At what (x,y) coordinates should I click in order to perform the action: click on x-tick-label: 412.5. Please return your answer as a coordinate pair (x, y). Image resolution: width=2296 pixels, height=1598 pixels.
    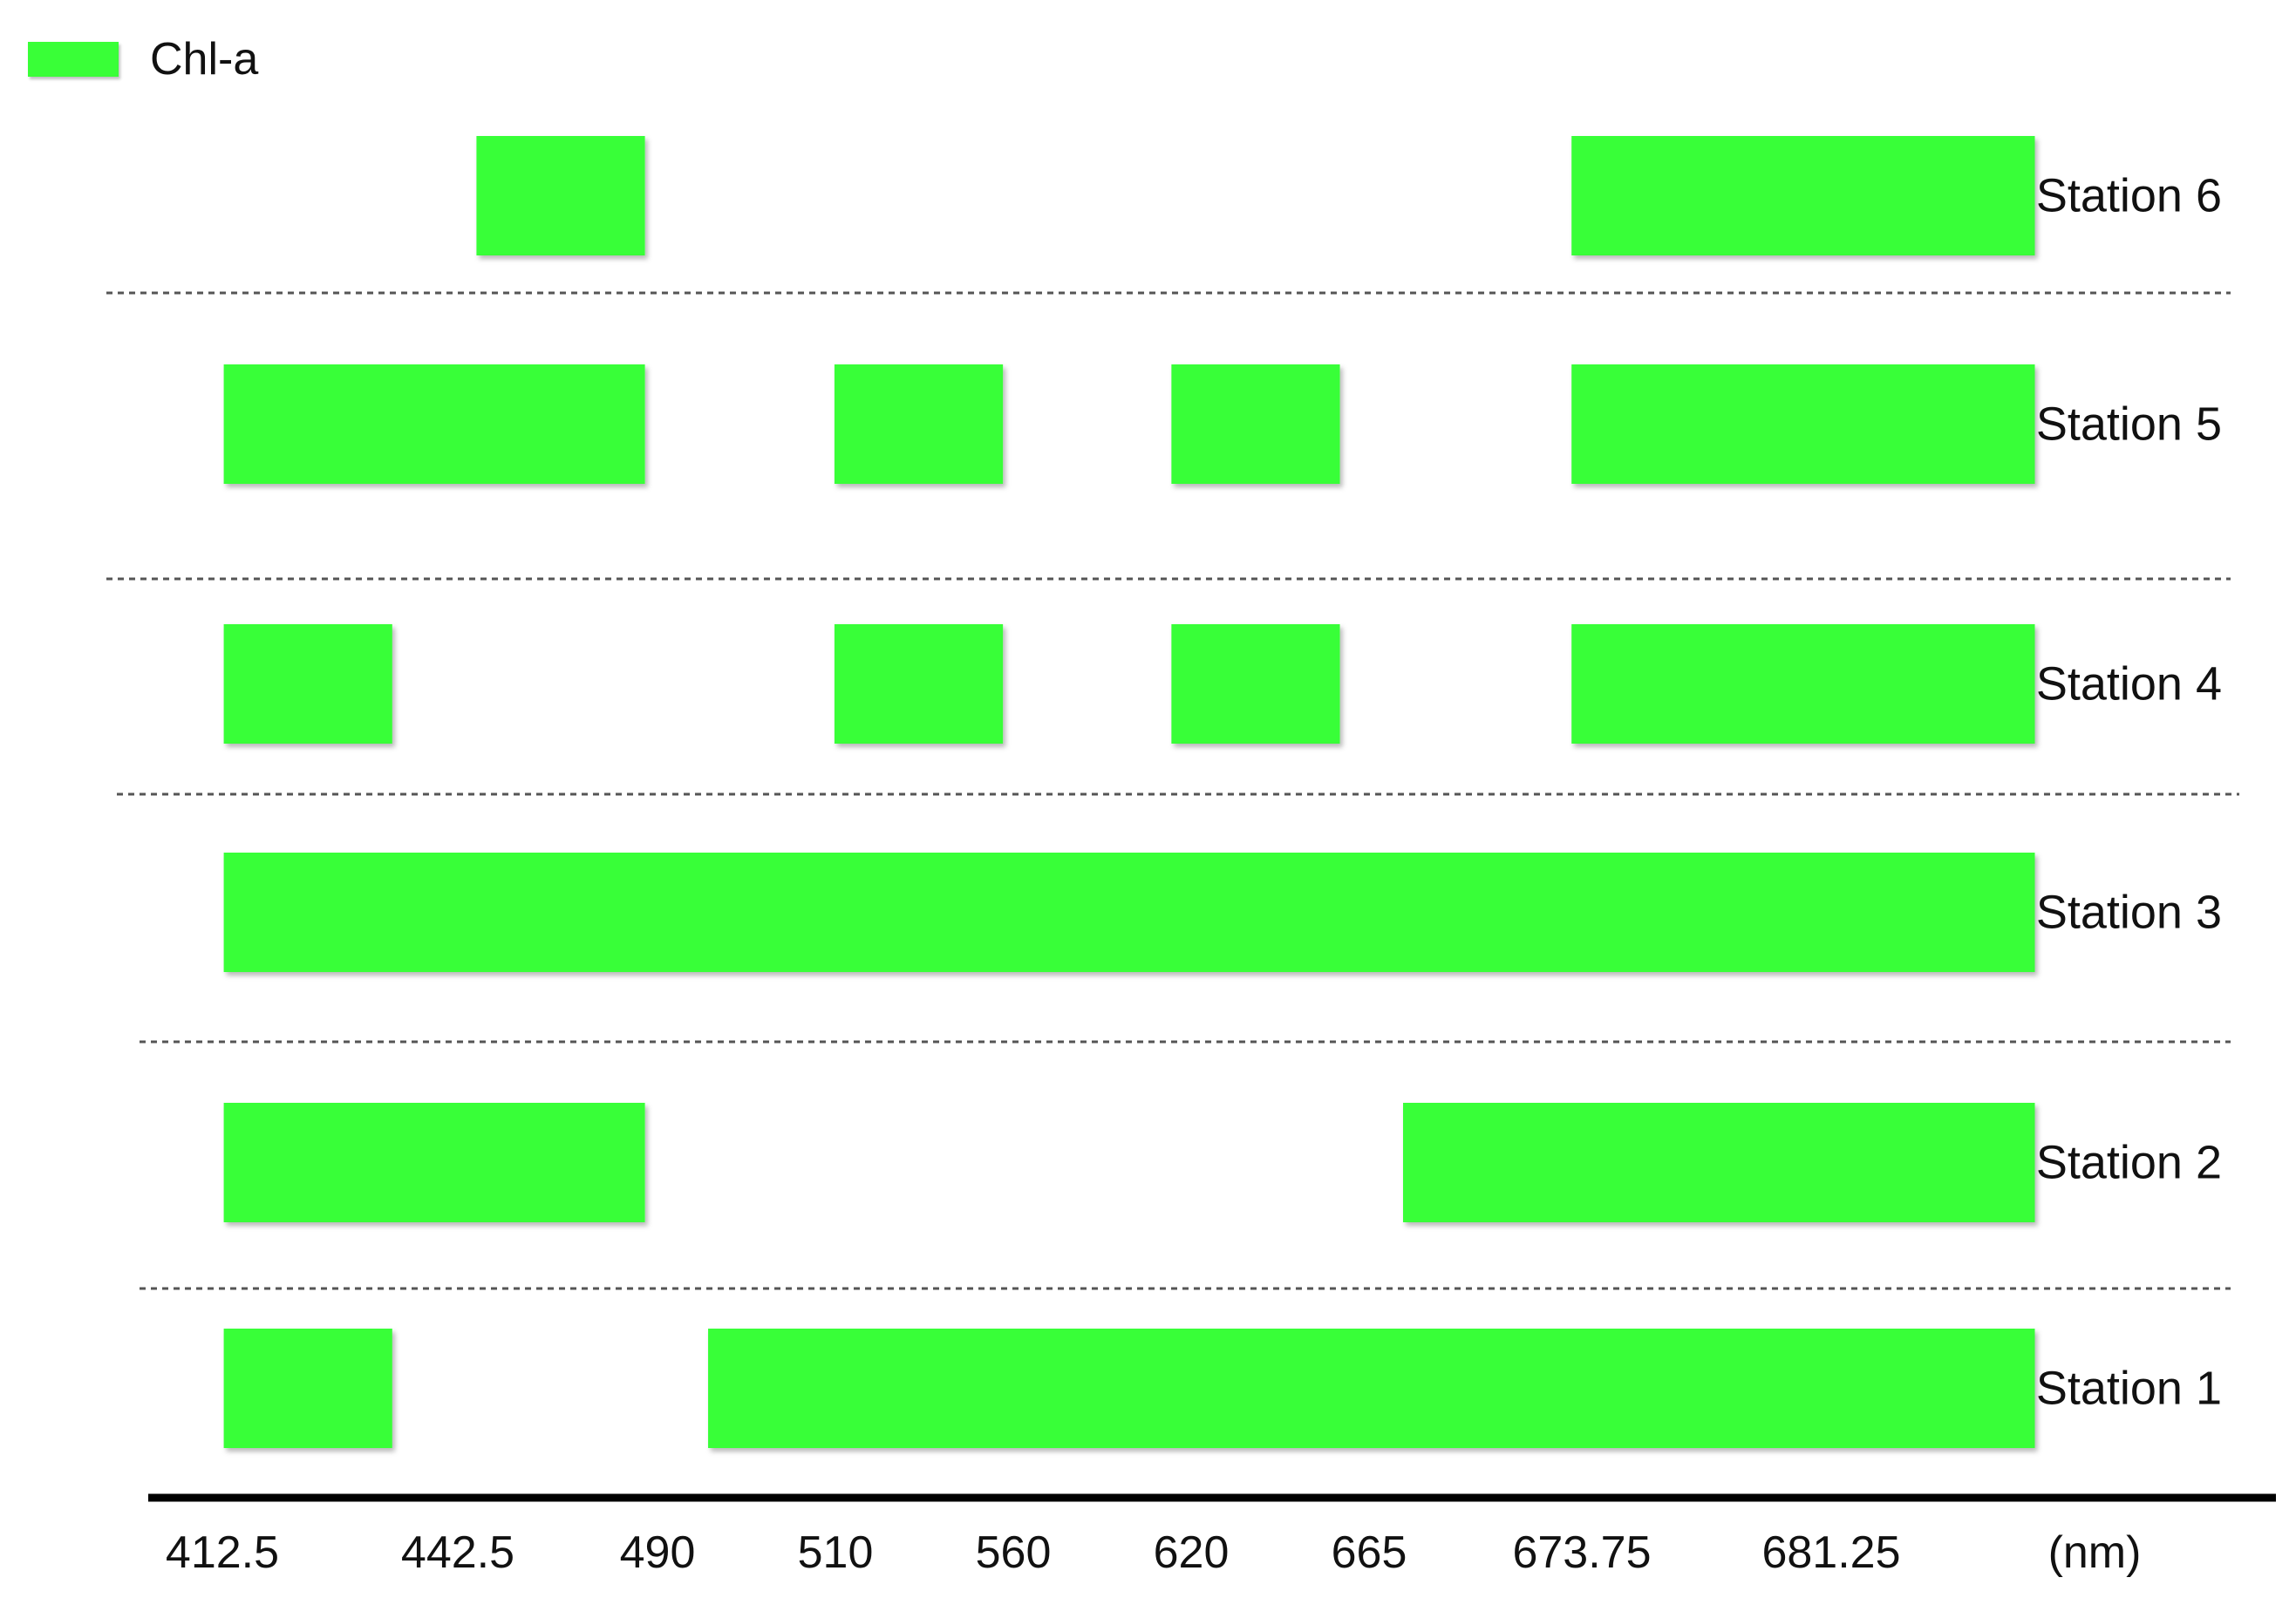
    Looking at the image, I should click on (222, 1552).